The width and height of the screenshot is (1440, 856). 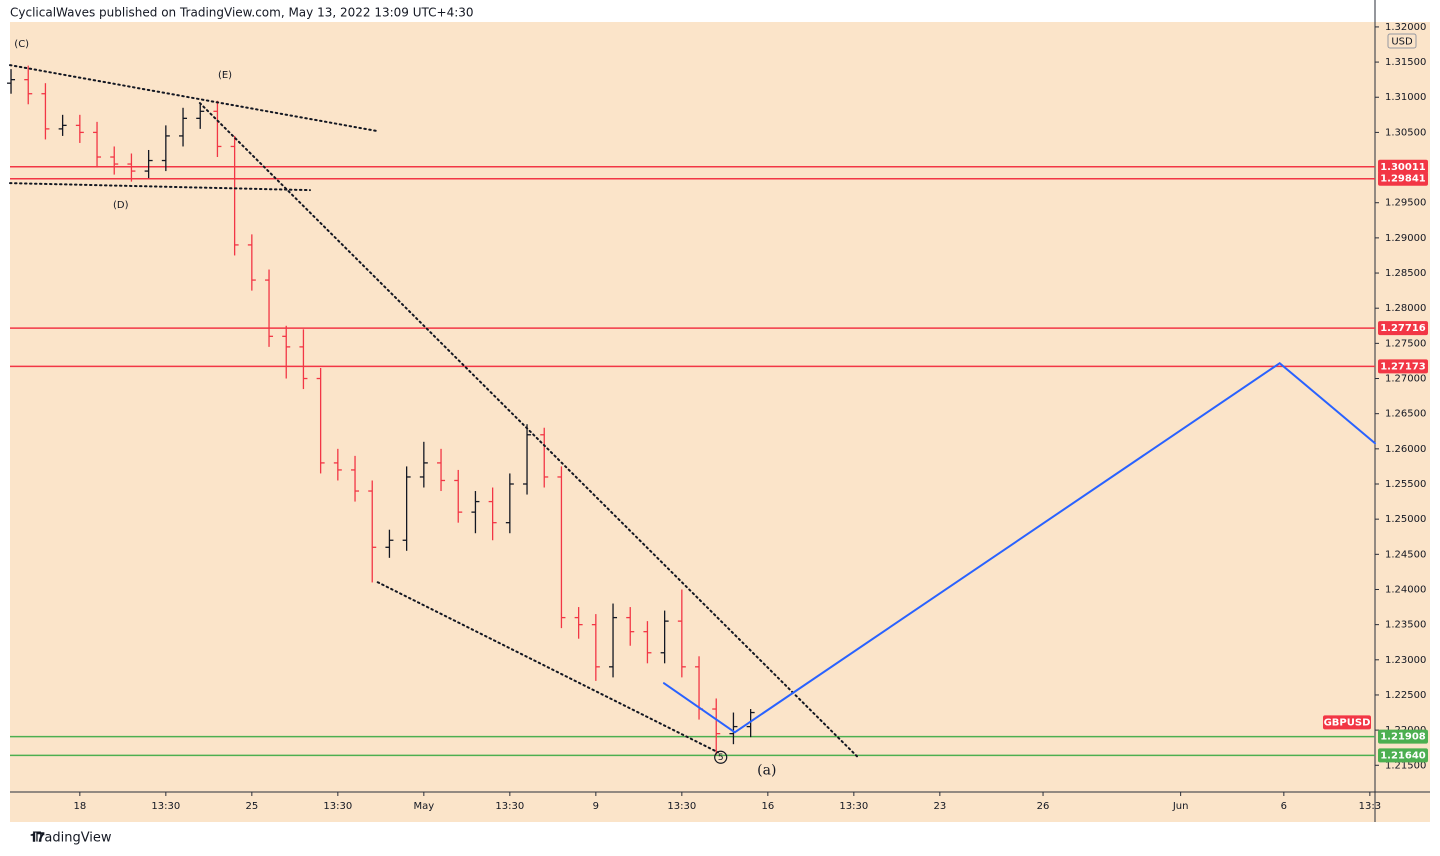 What do you see at coordinates (1405, 625) in the screenshot?
I see `y-tick-label: 1.23500` at bounding box center [1405, 625].